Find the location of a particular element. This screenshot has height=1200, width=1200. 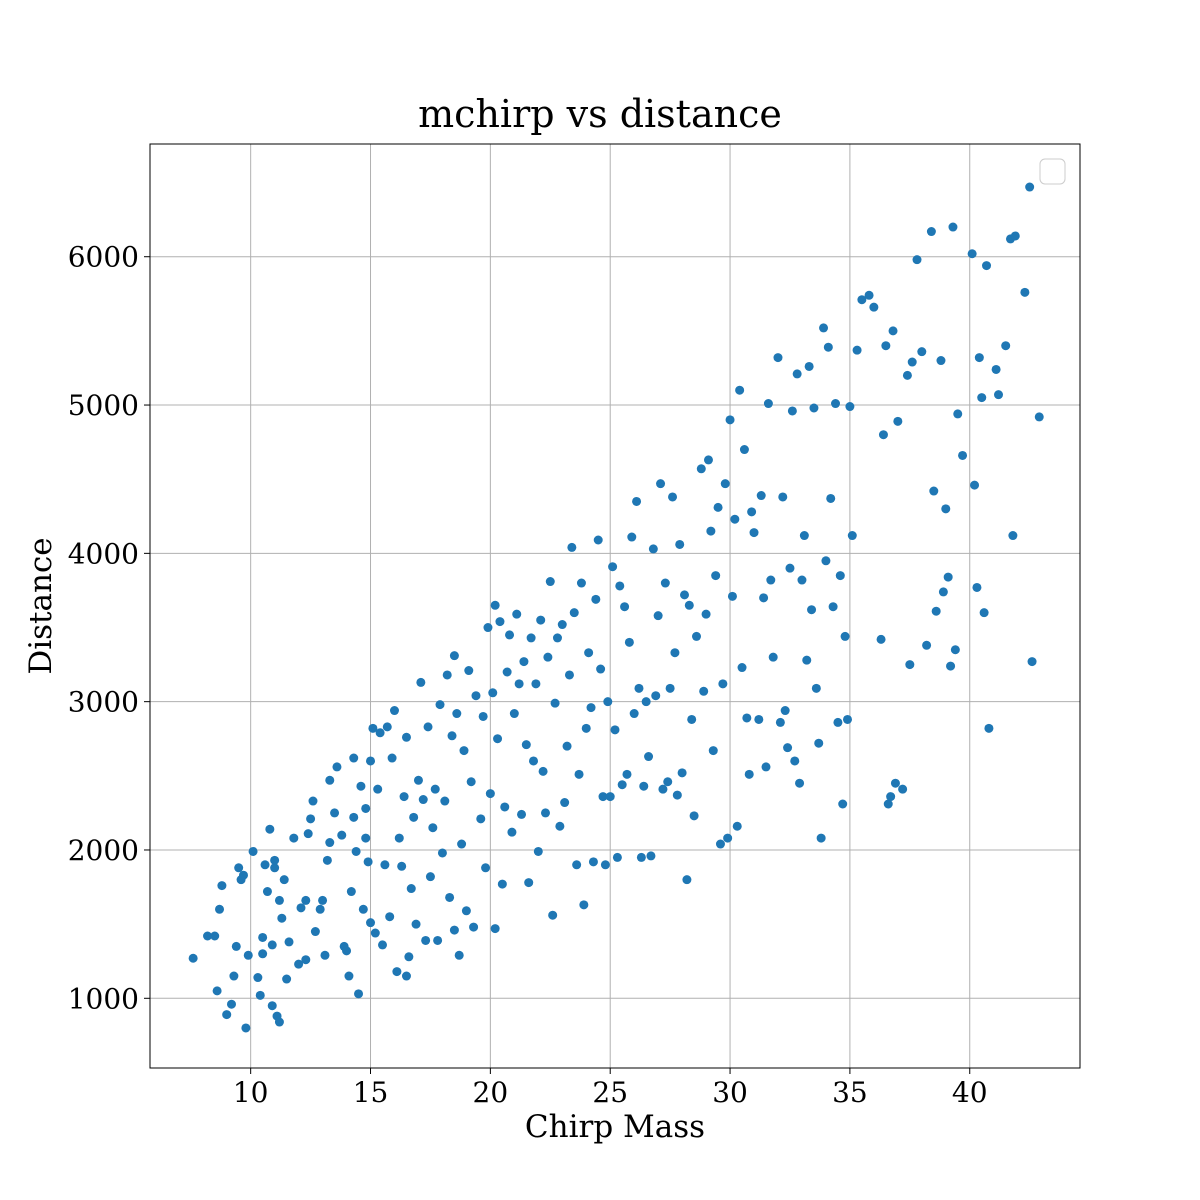

y-tick-label: 6000 is located at coordinates (103, 257).